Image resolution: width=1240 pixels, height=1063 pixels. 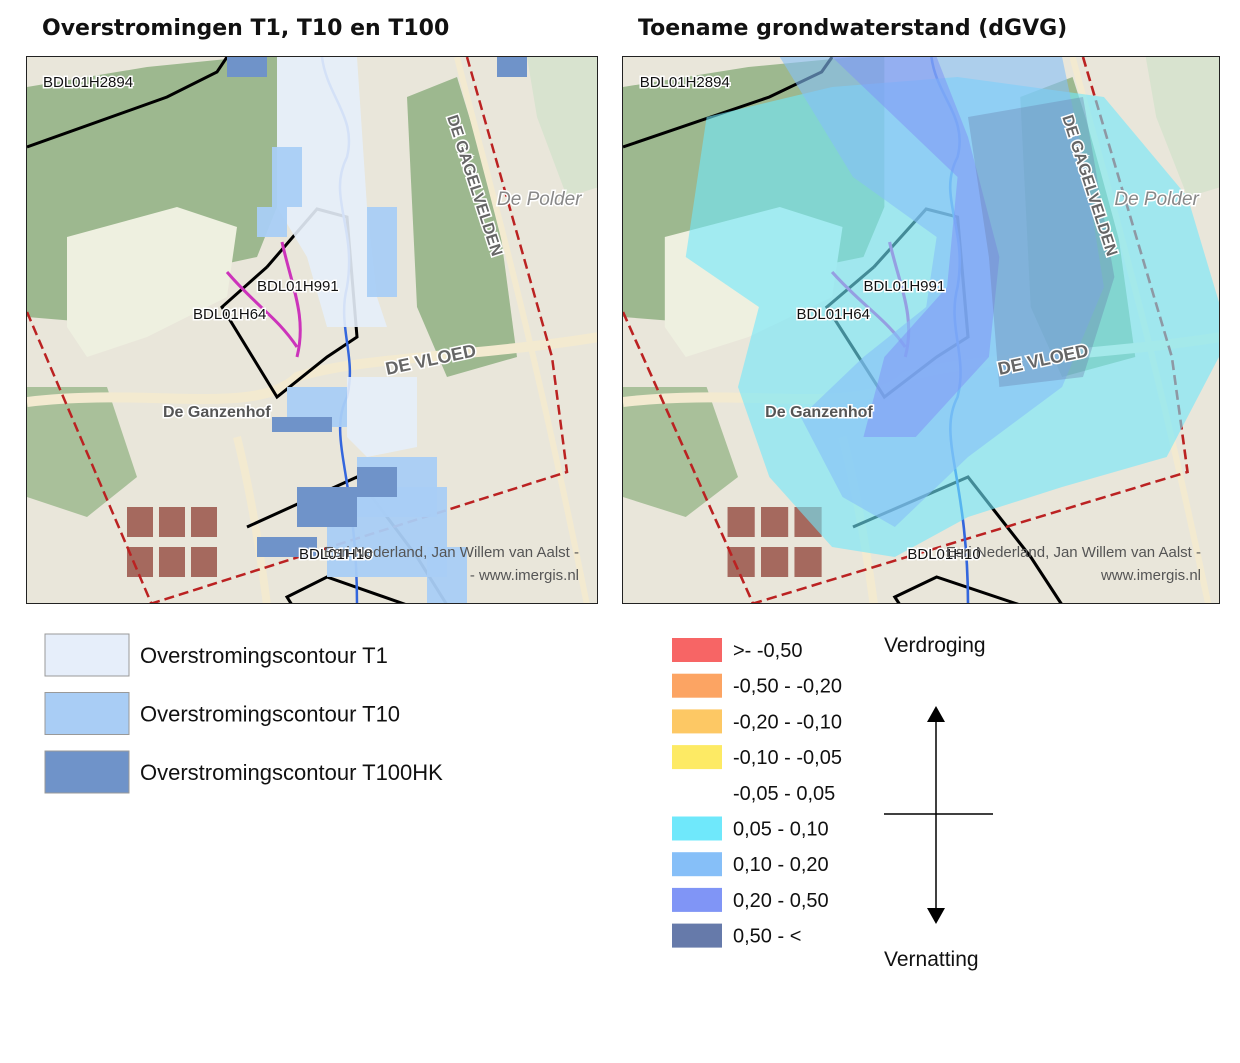 I want to click on legend-note: Vernatting, so click(x=931, y=959).